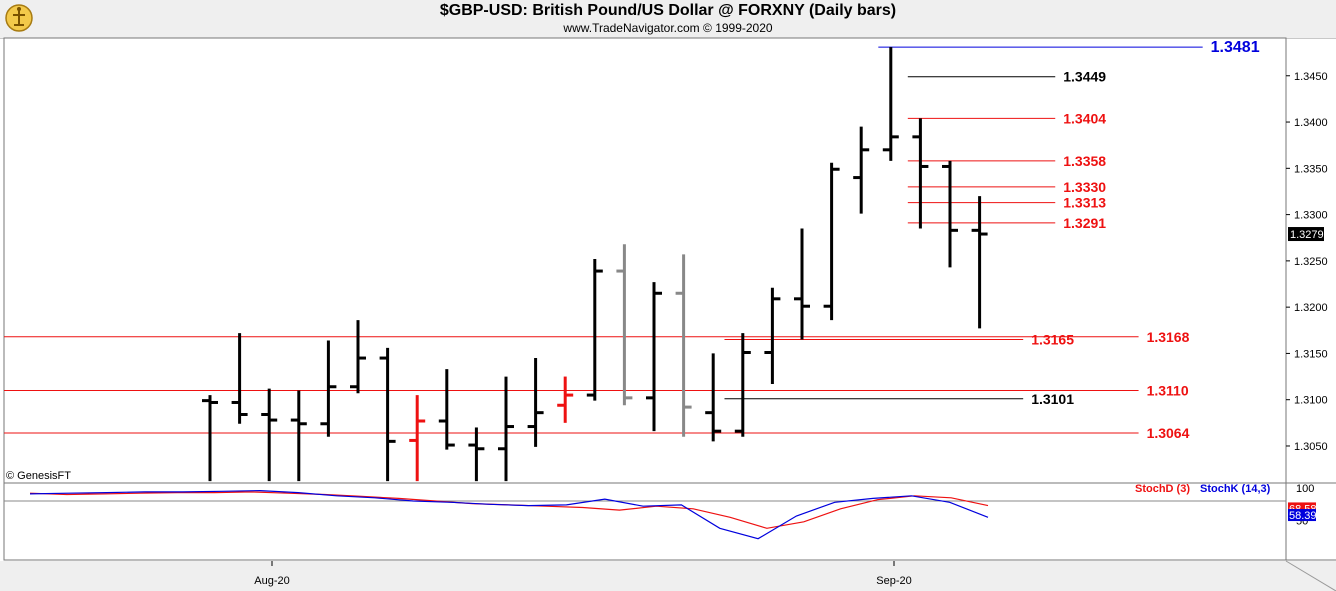 Image resolution: width=1336 pixels, height=591 pixels. I want to click on level-label: 1.3101, so click(1052, 399).